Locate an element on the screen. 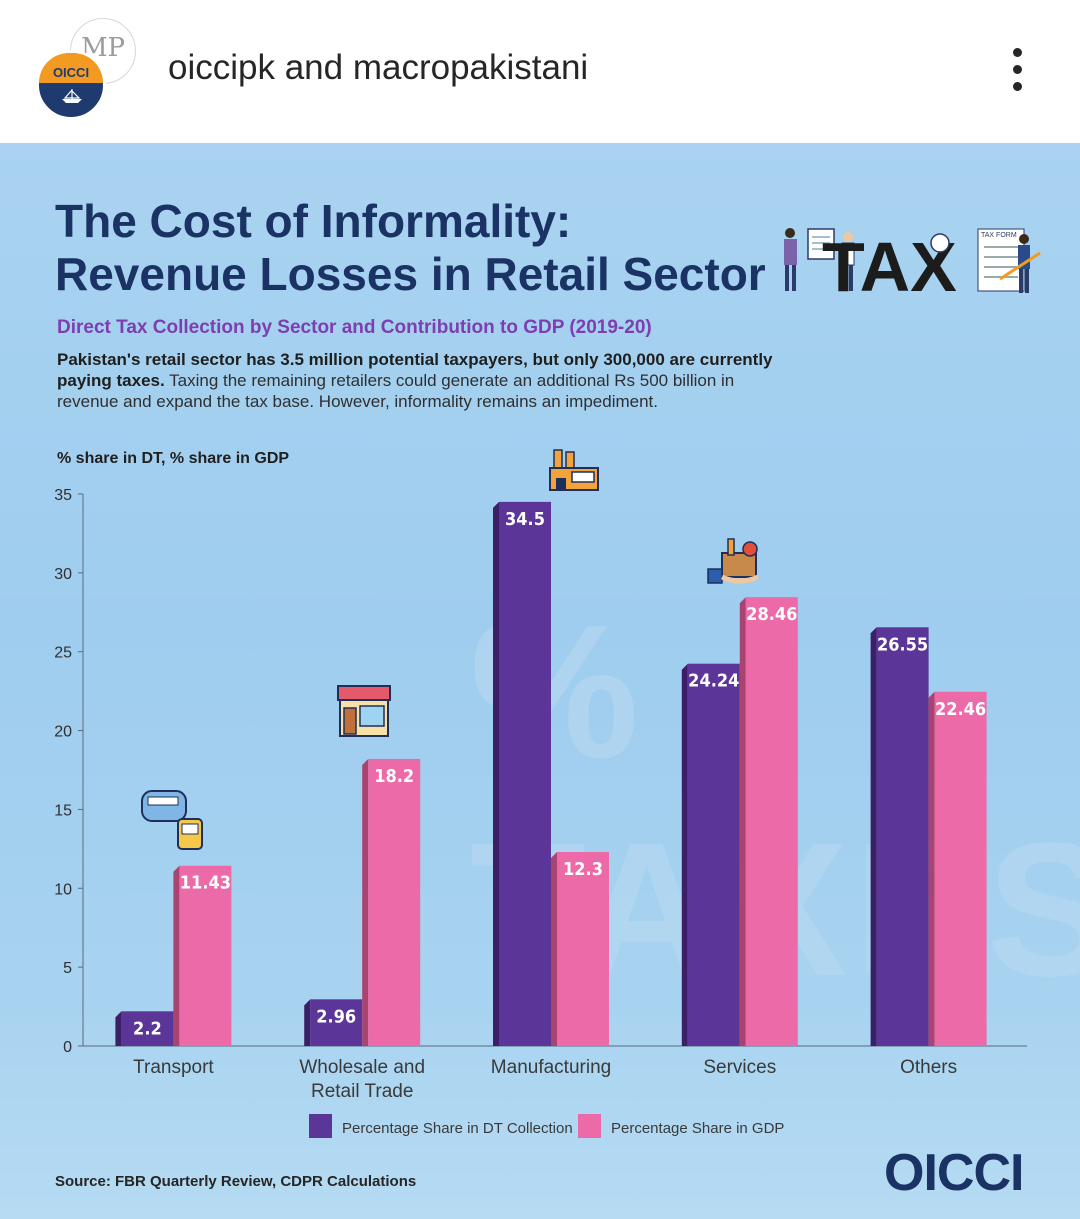 This screenshot has width=1080, height=1219. legend-swatch-dt is located at coordinates (320, 1126).